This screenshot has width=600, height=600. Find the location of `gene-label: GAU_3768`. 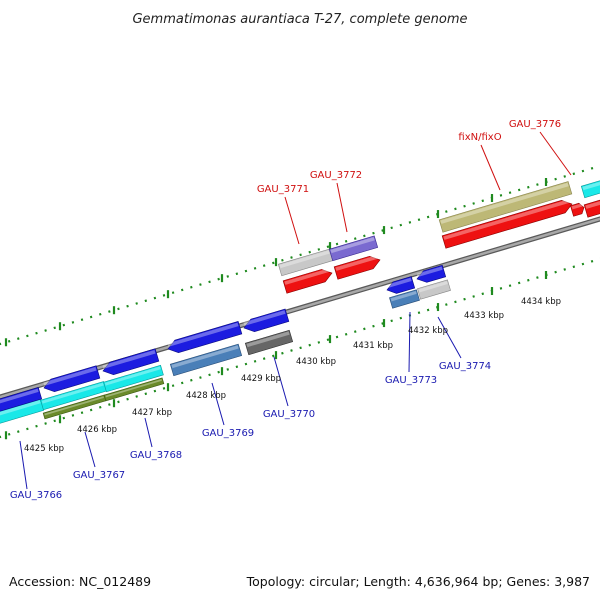

gene-label: GAU_3768 is located at coordinates (156, 455).